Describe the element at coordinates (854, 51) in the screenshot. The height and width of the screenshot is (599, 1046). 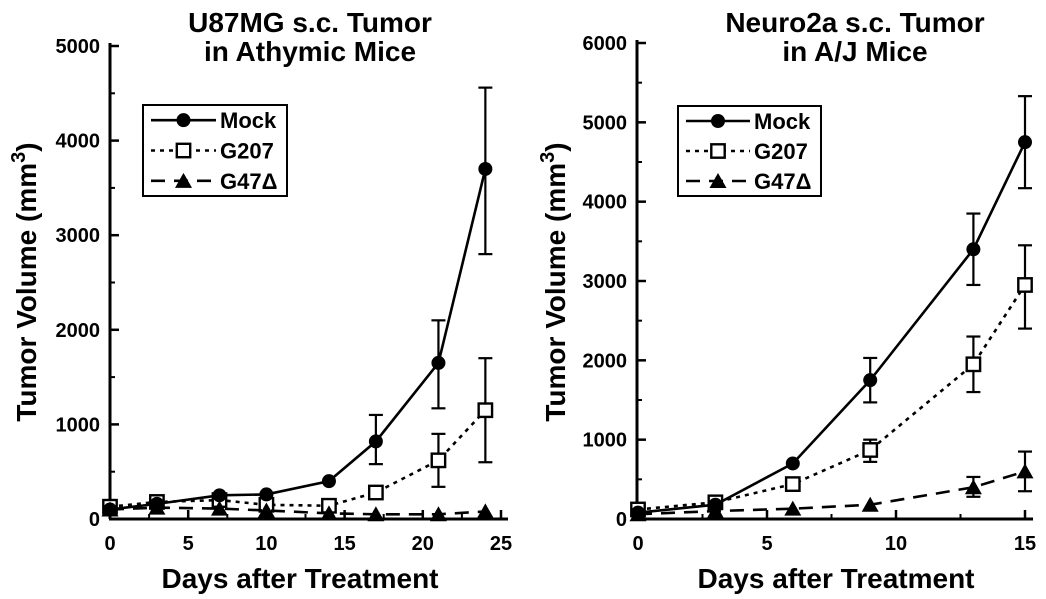
I see `chart-title-line2: in A/J Mice` at that location.